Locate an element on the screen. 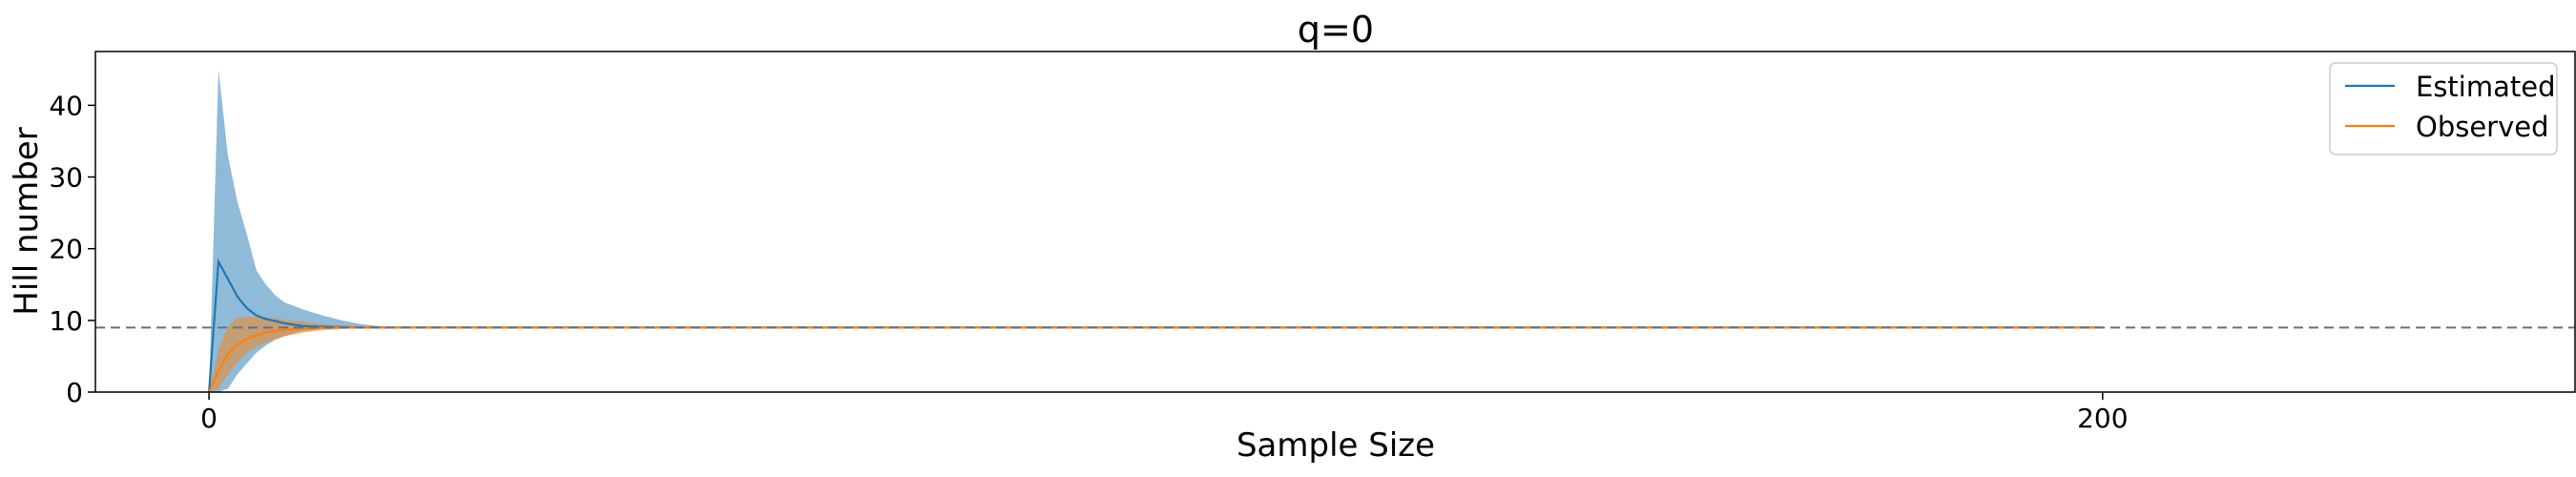 The image size is (2576, 477). series-line-observed is located at coordinates (1155, 359).